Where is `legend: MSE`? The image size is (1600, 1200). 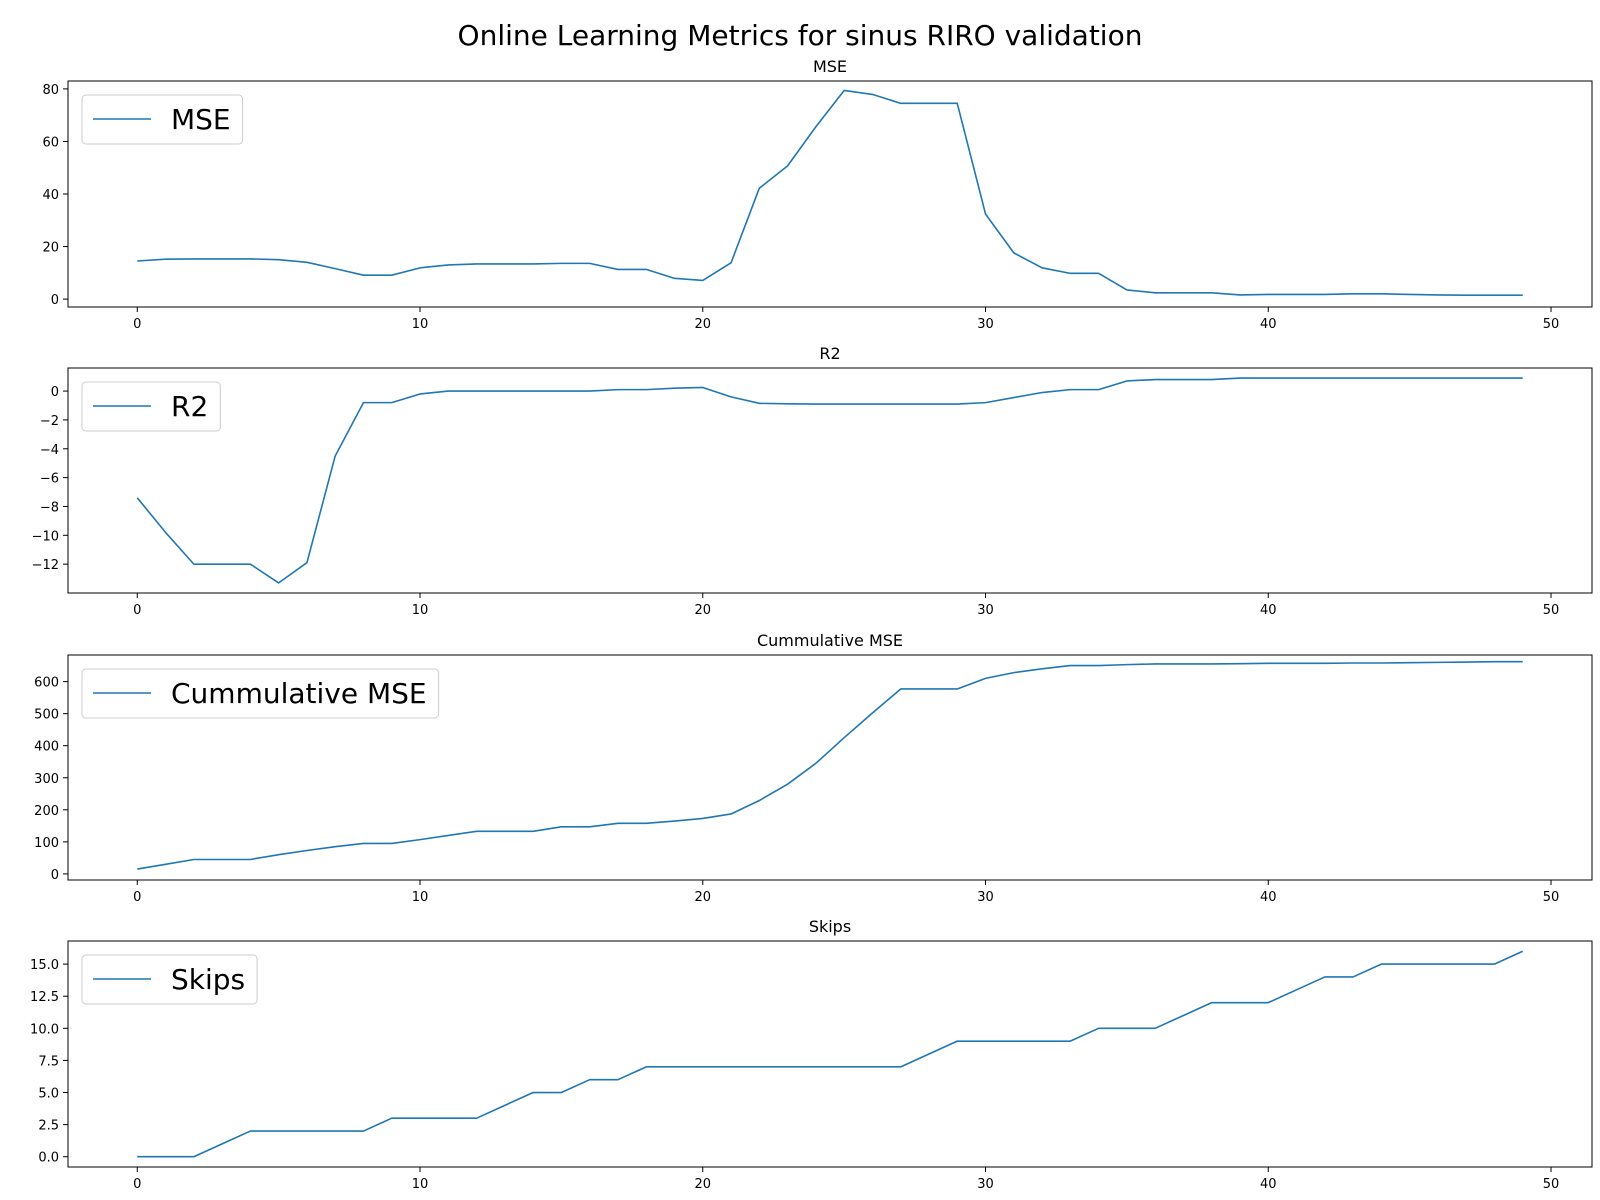
legend: MSE is located at coordinates (162, 119).